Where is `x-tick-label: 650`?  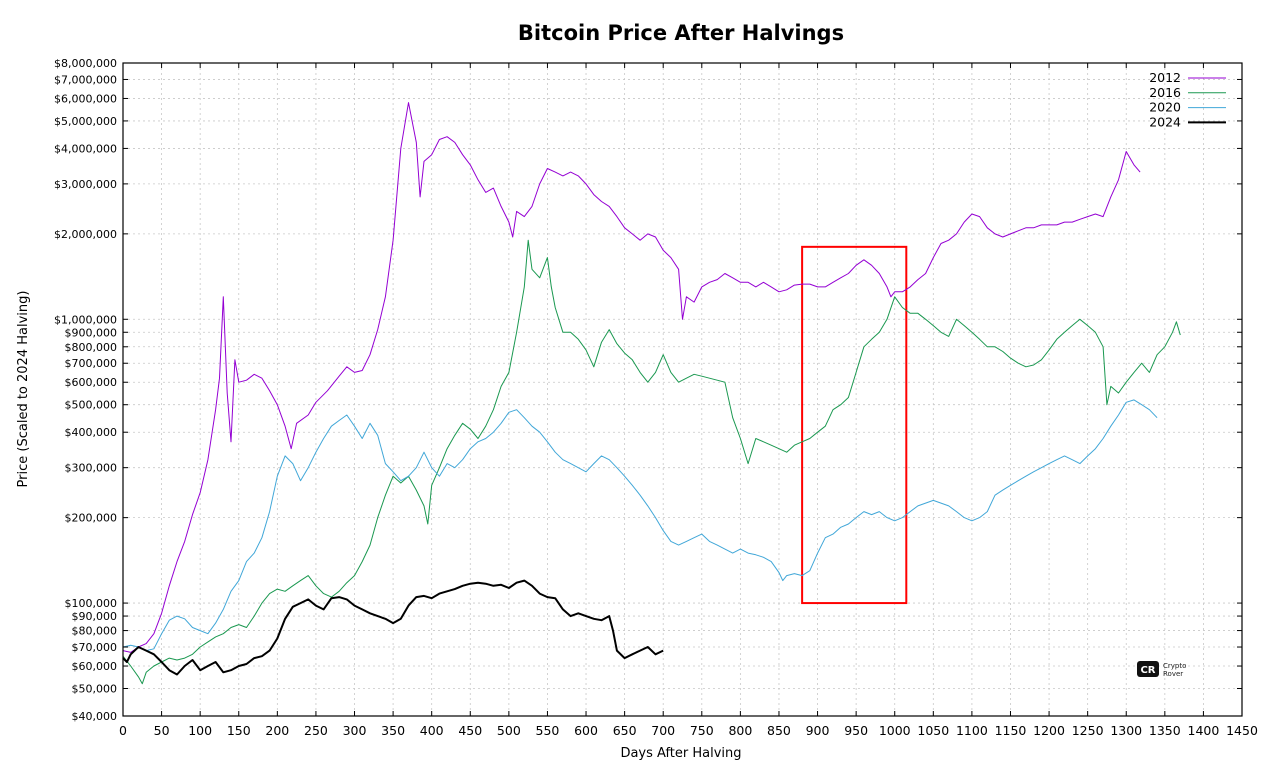
x-tick-label: 650 is located at coordinates (625, 730).